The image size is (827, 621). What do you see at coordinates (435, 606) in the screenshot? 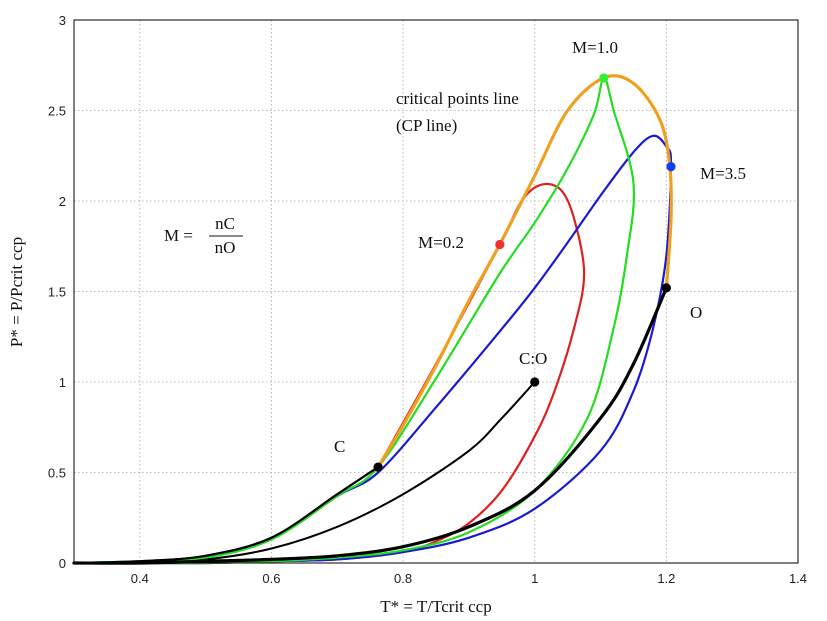
I see `x-axis-label: T* = T/Tcrit ccp` at bounding box center [435, 606].